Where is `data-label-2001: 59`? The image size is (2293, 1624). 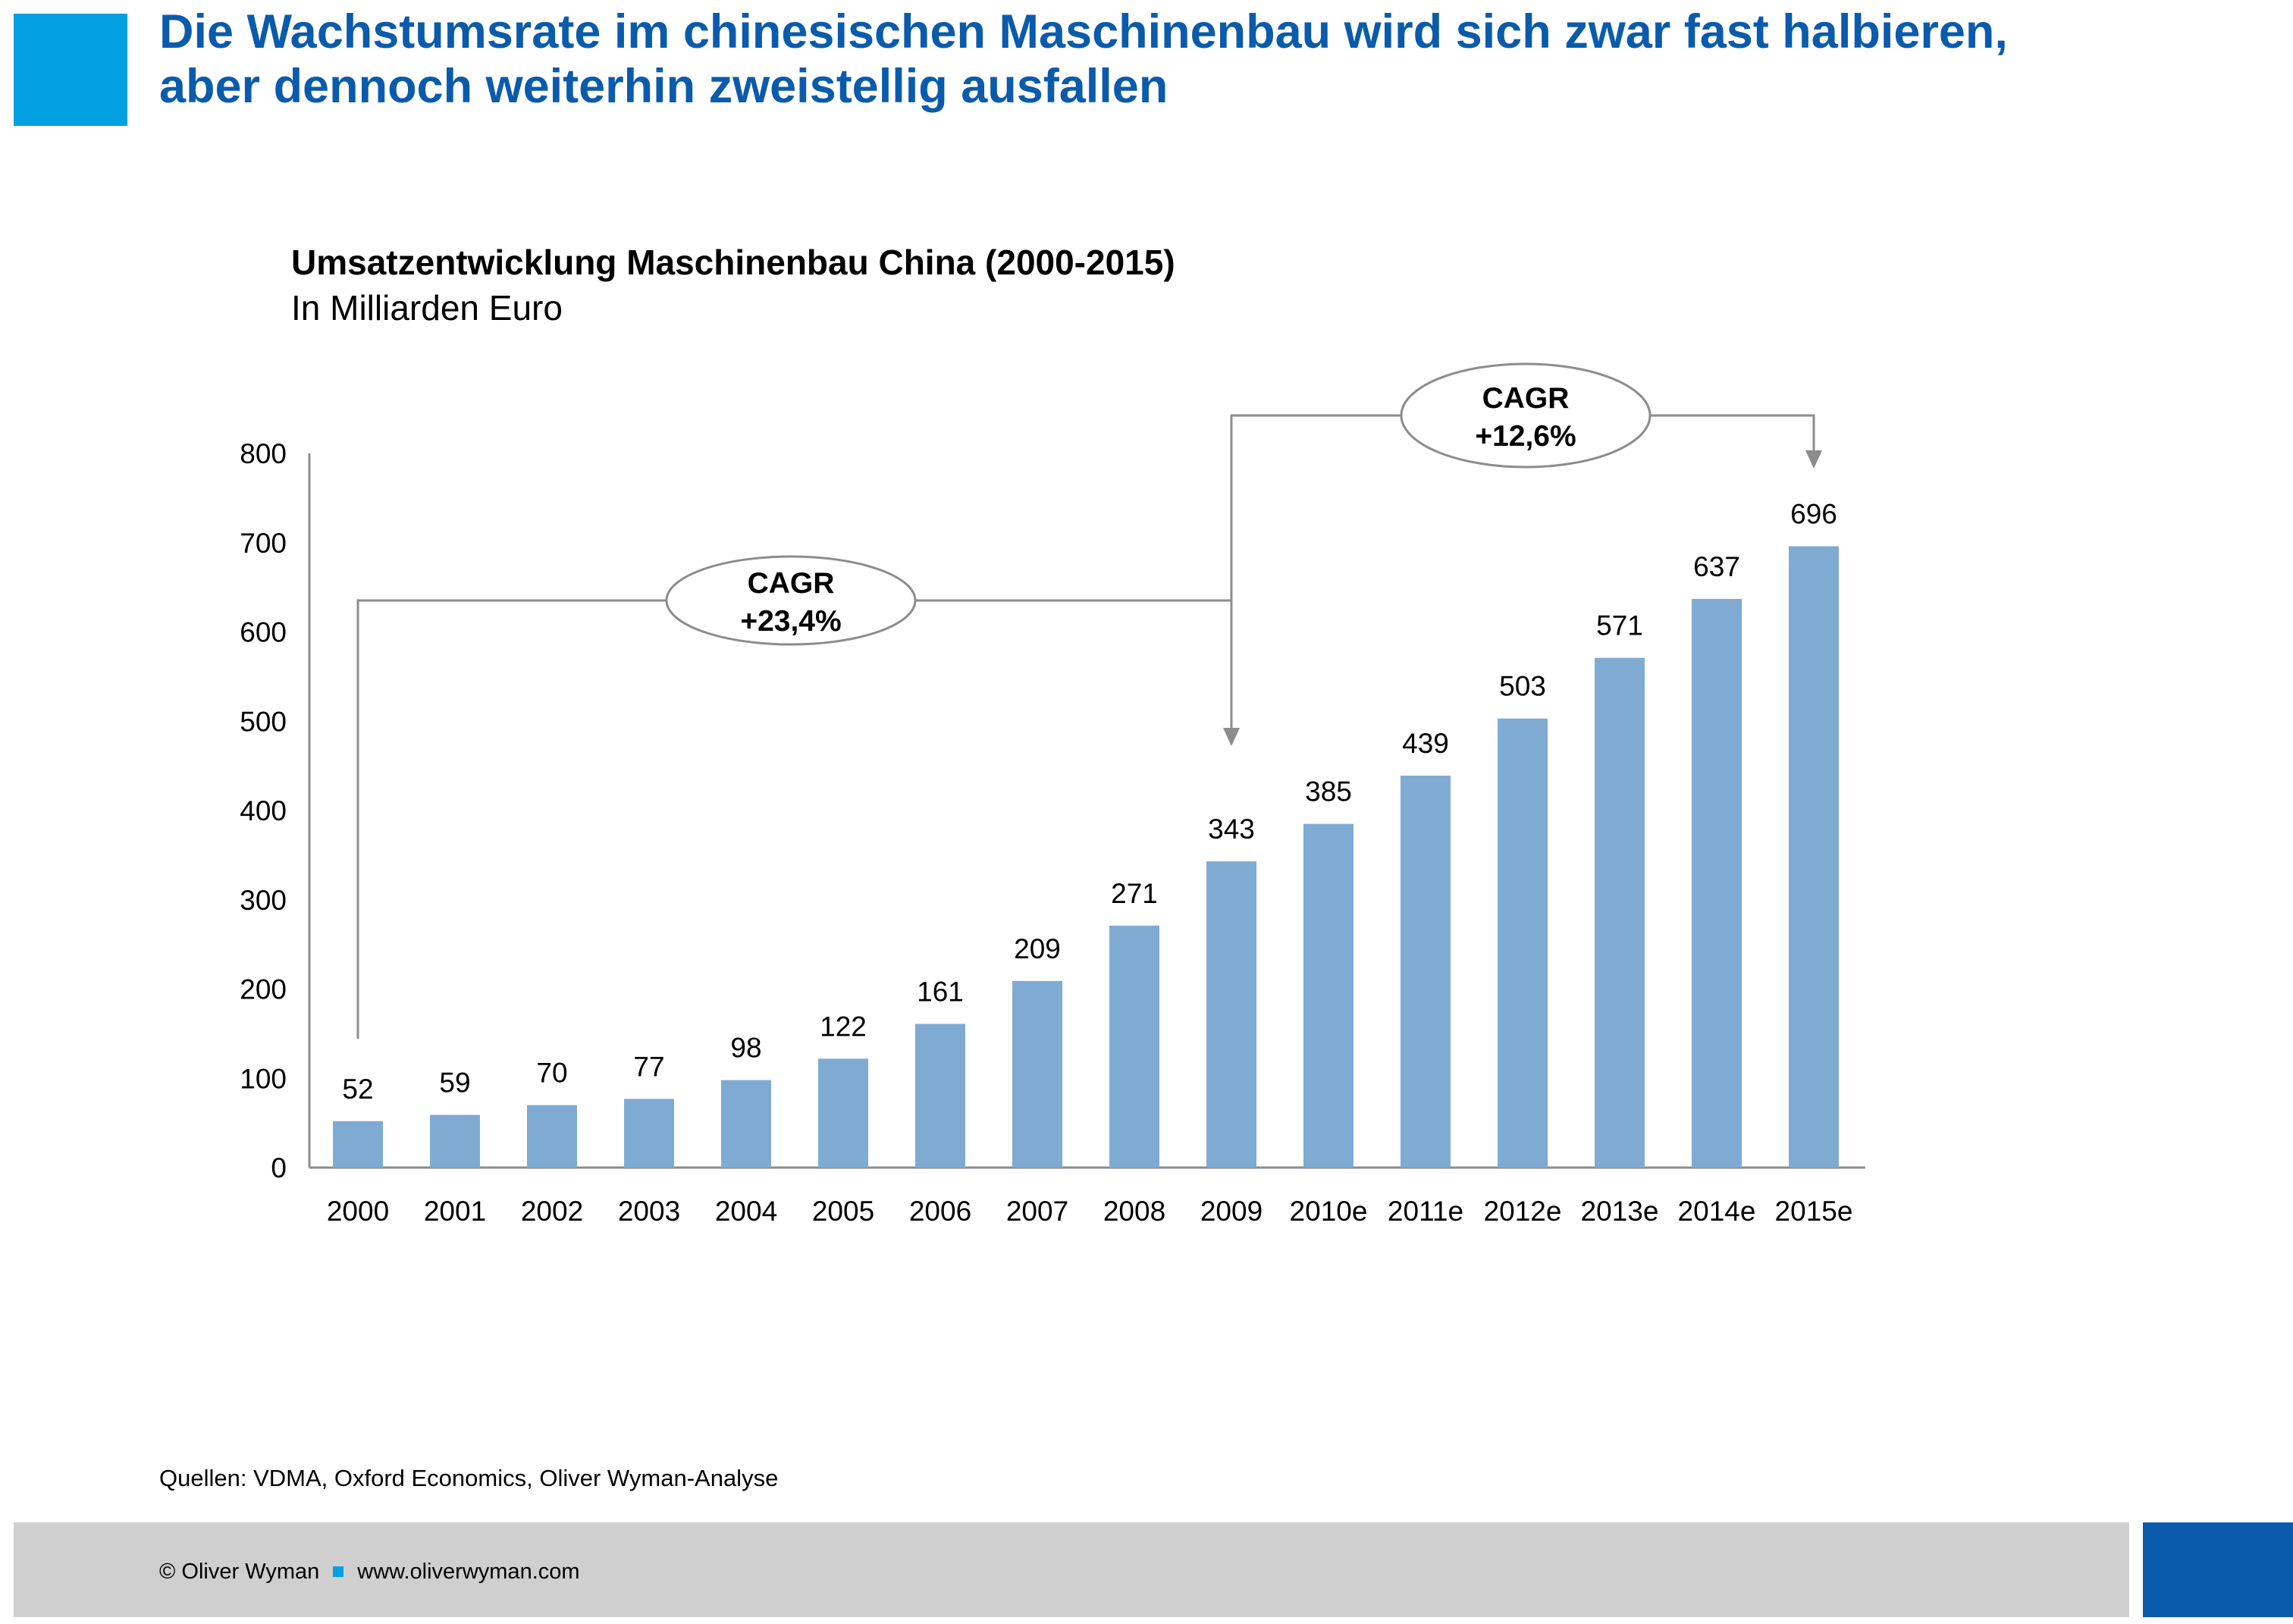
data-label-2001: 59 is located at coordinates (454, 1083).